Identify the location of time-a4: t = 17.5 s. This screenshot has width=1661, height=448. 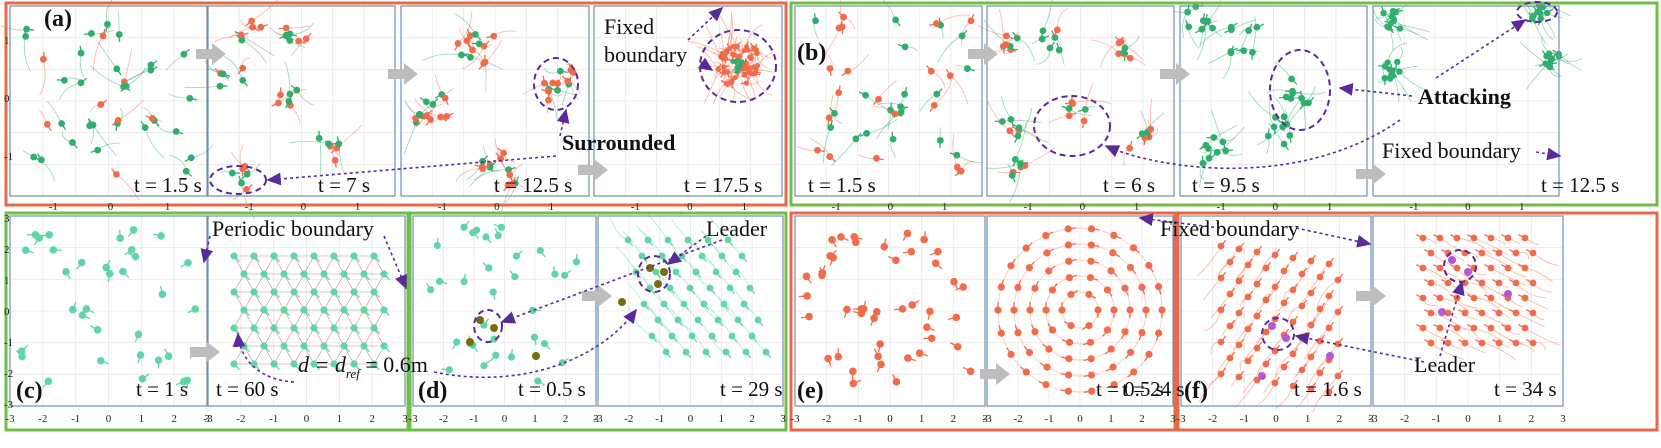
(723, 185).